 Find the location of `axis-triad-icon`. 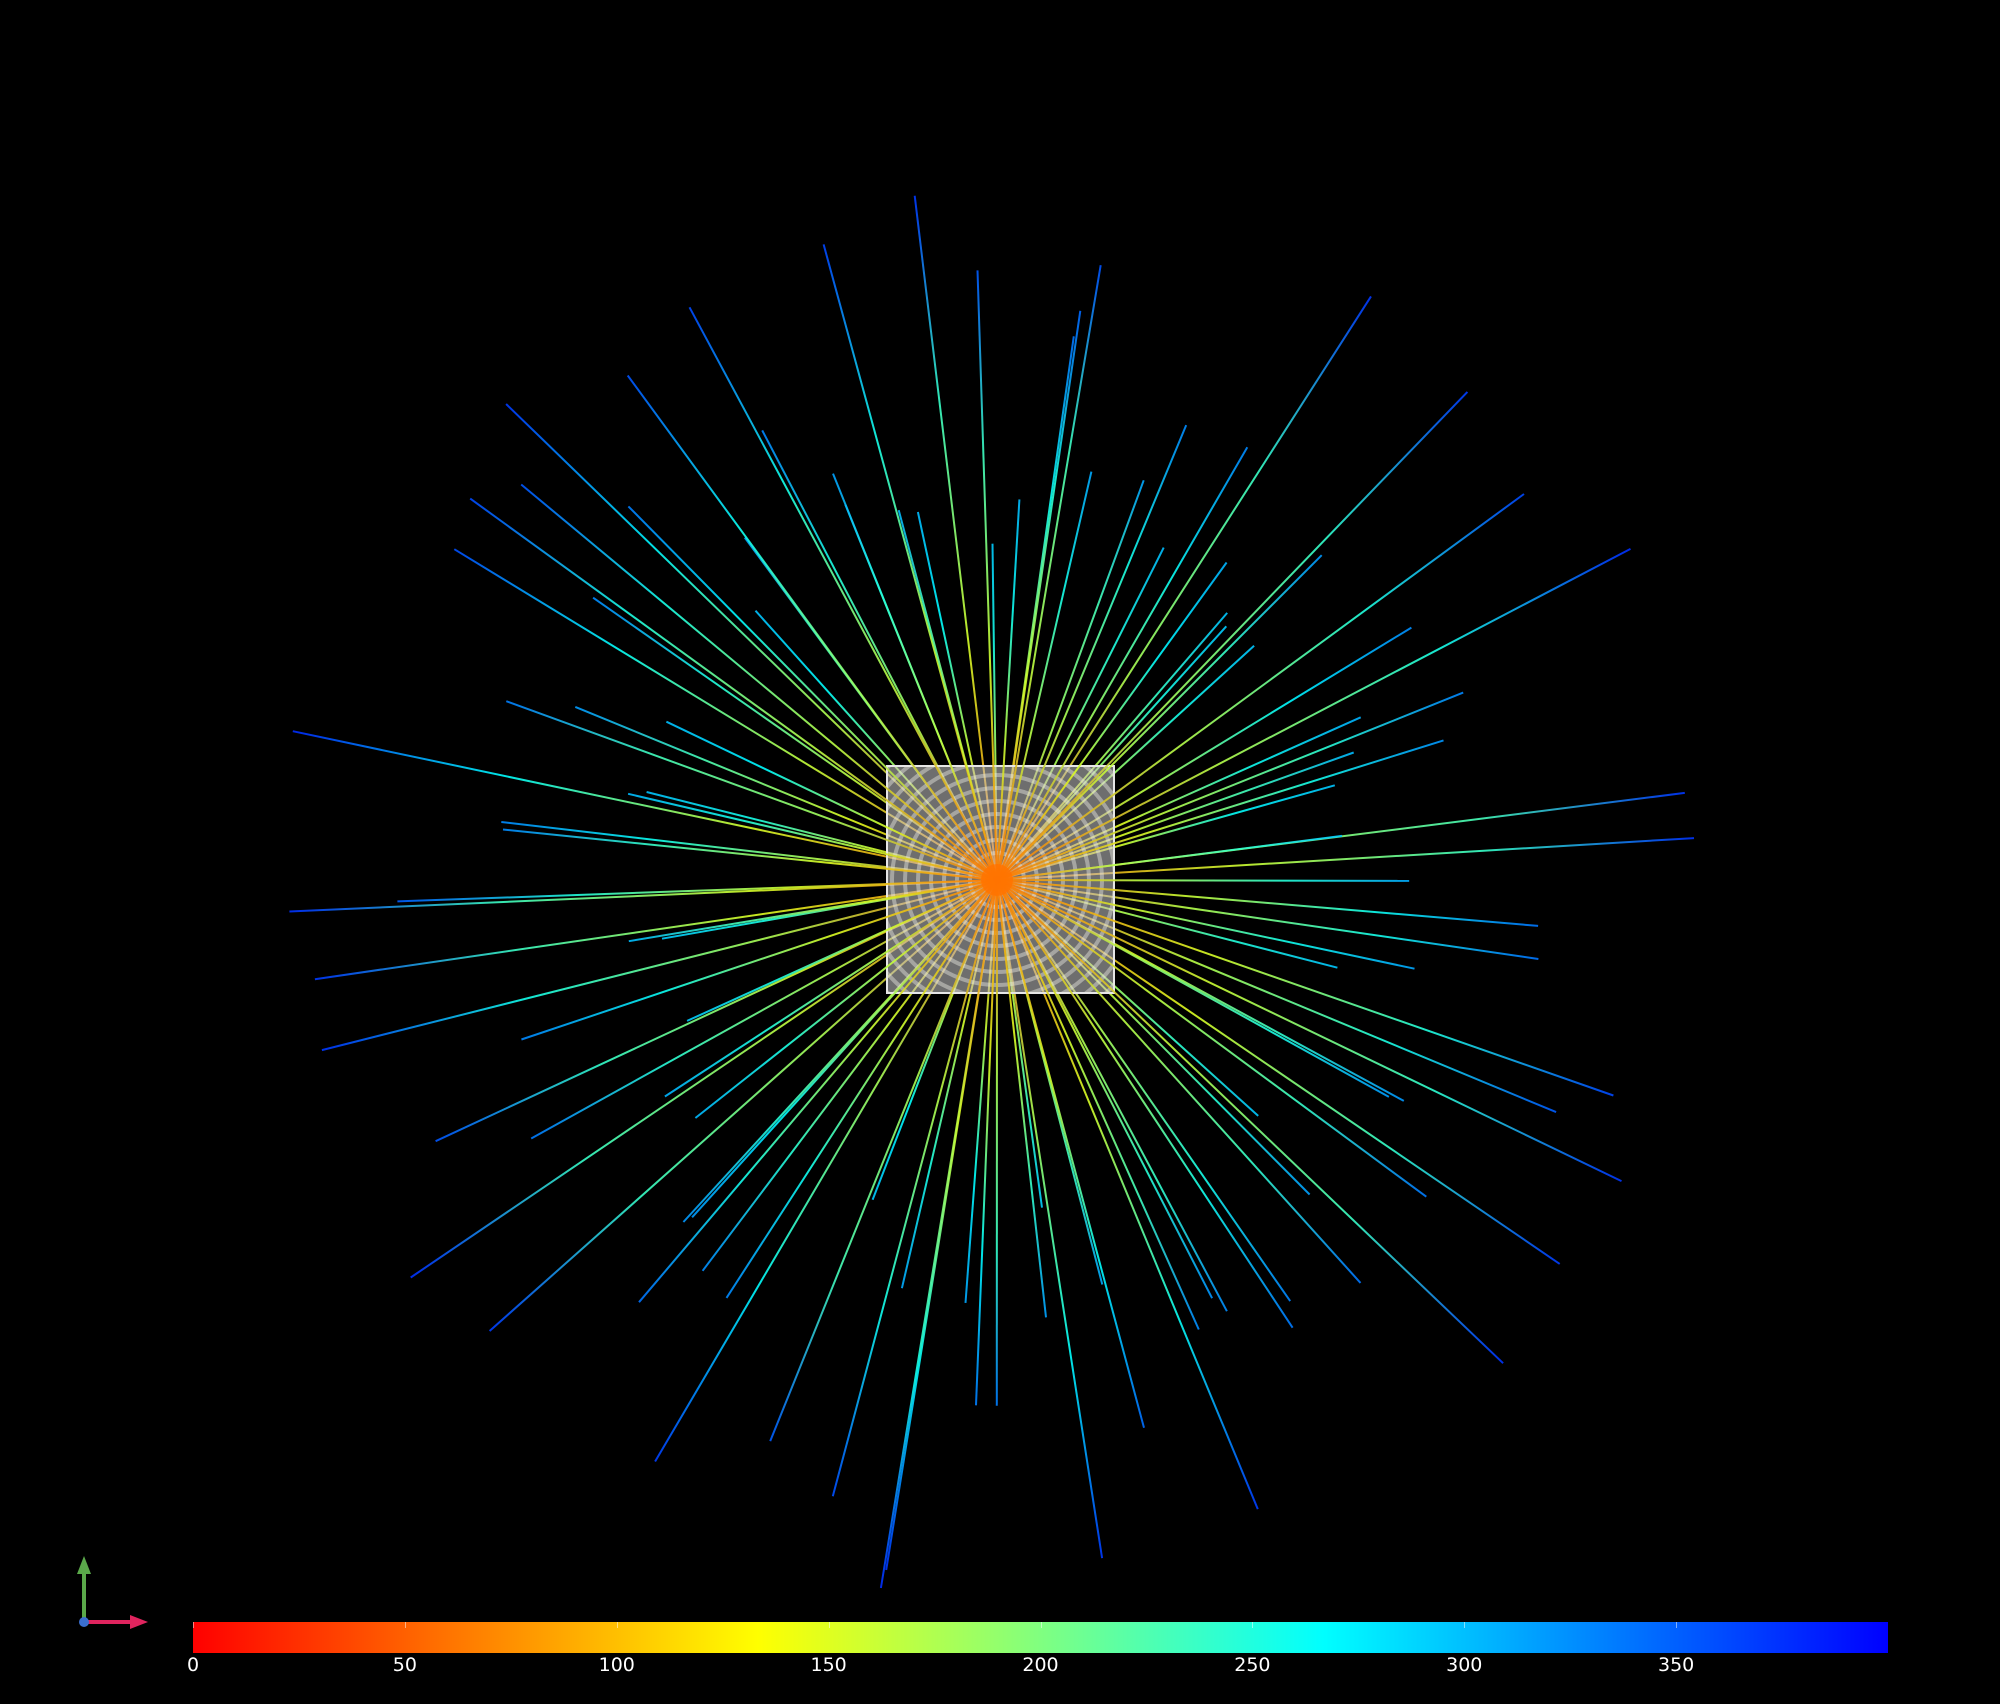

axis-triad-icon is located at coordinates (112, 1592).